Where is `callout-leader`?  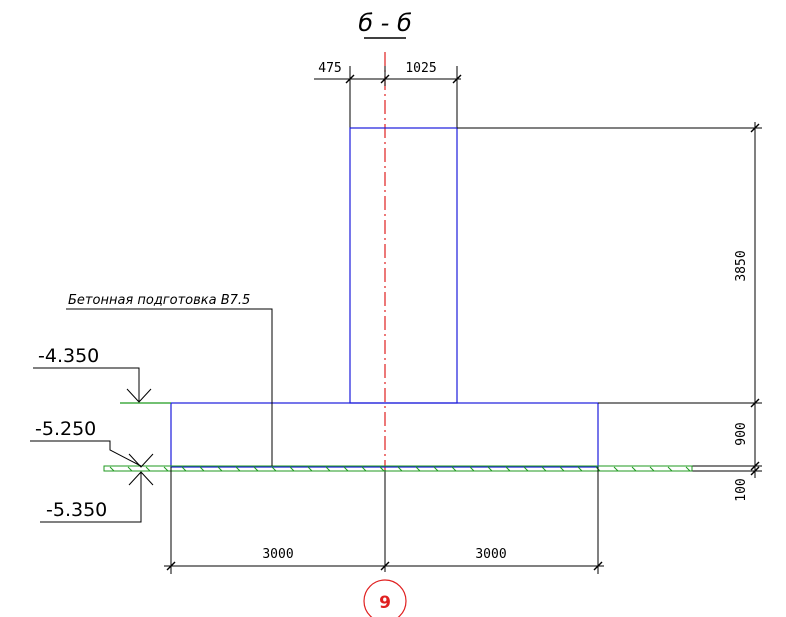 callout-leader is located at coordinates (169, 387).